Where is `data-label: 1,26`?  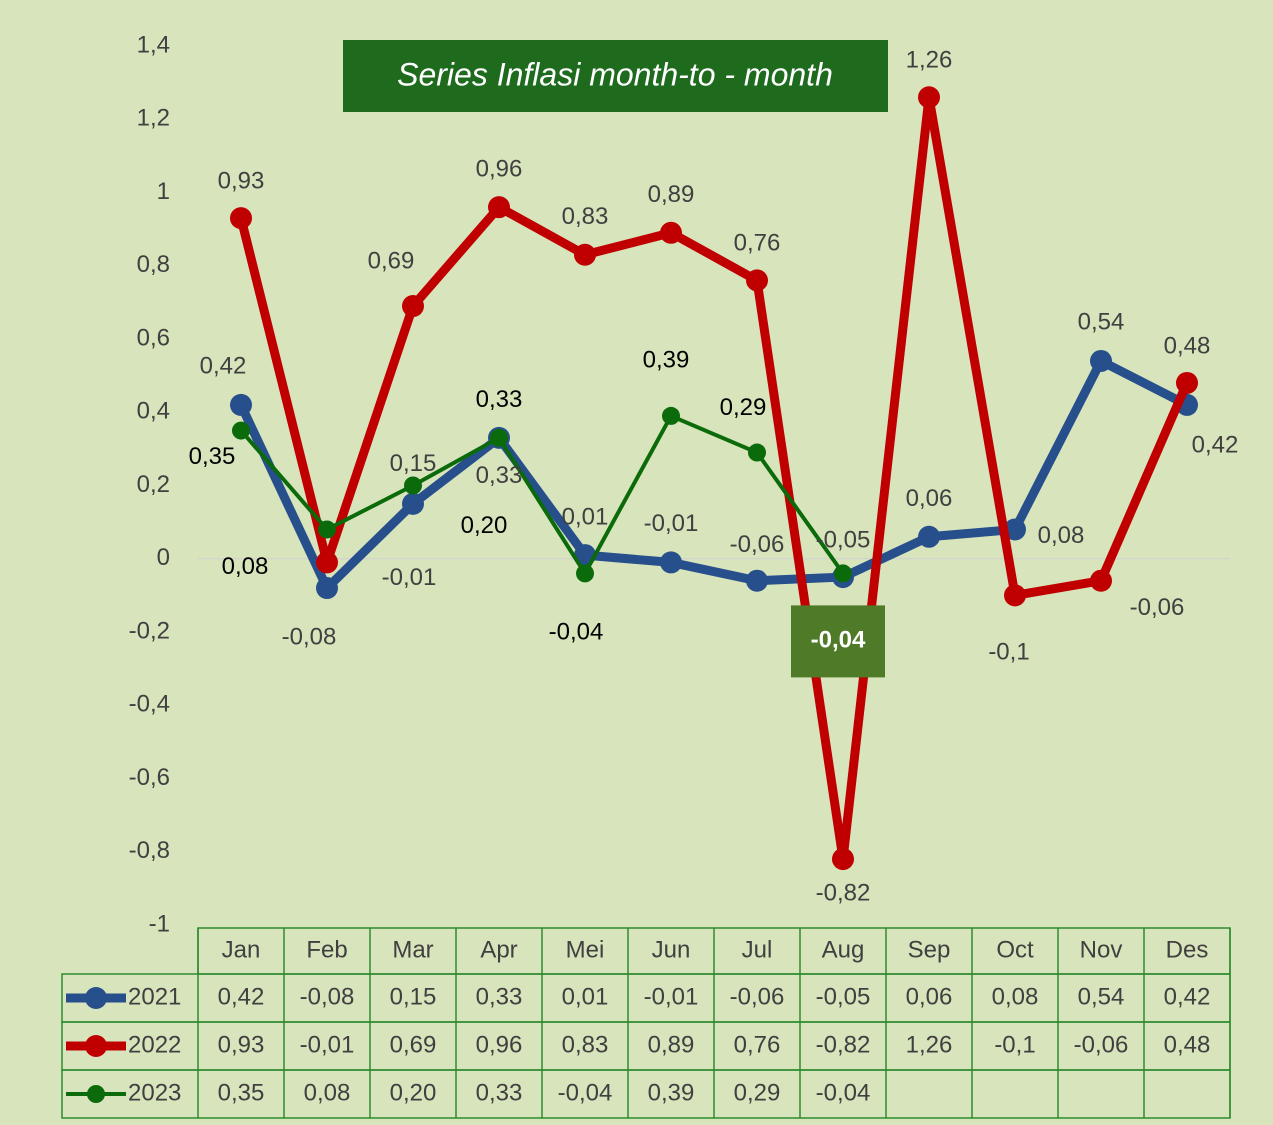
data-label: 1,26 is located at coordinates (929, 60).